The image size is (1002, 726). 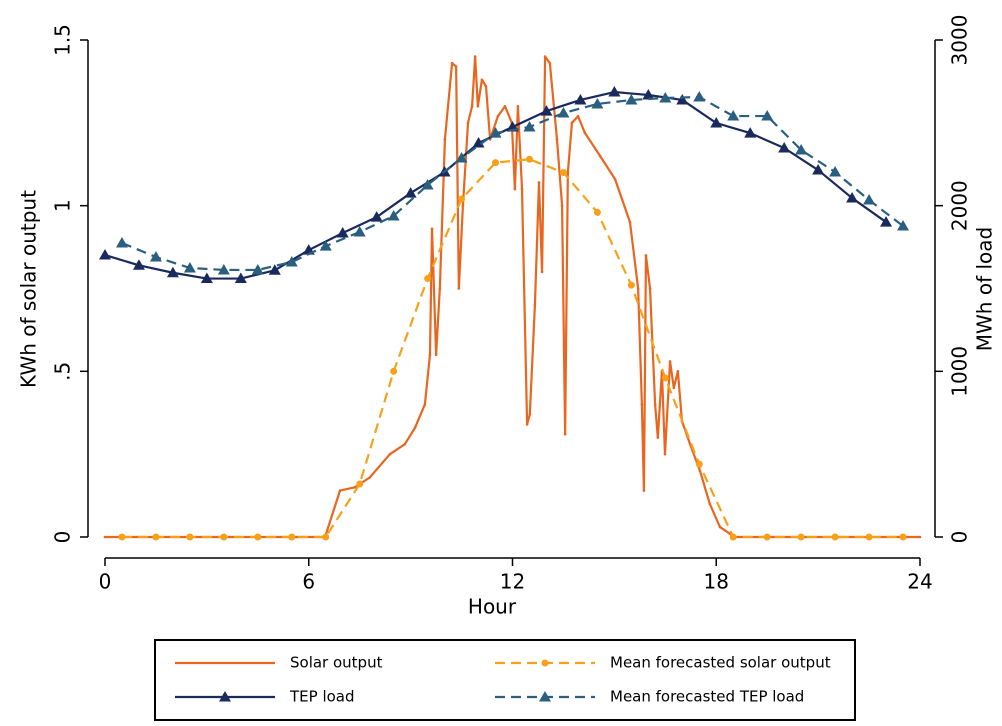 I want to click on legend-label: Mean forecasted solar output, so click(x=720, y=663).